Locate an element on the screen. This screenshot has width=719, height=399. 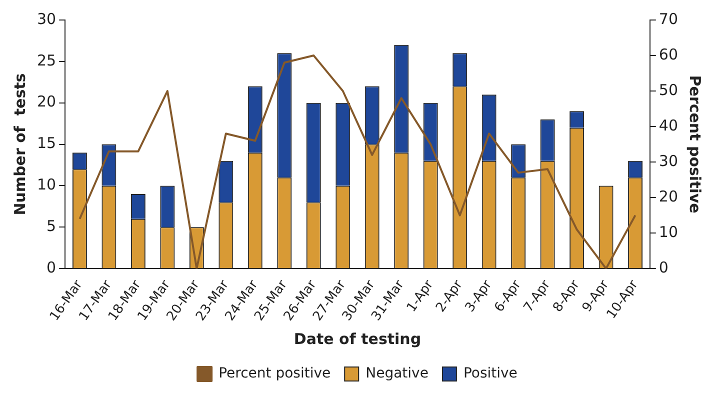
y-tick-label: 30 is located at coordinates (46, 19).